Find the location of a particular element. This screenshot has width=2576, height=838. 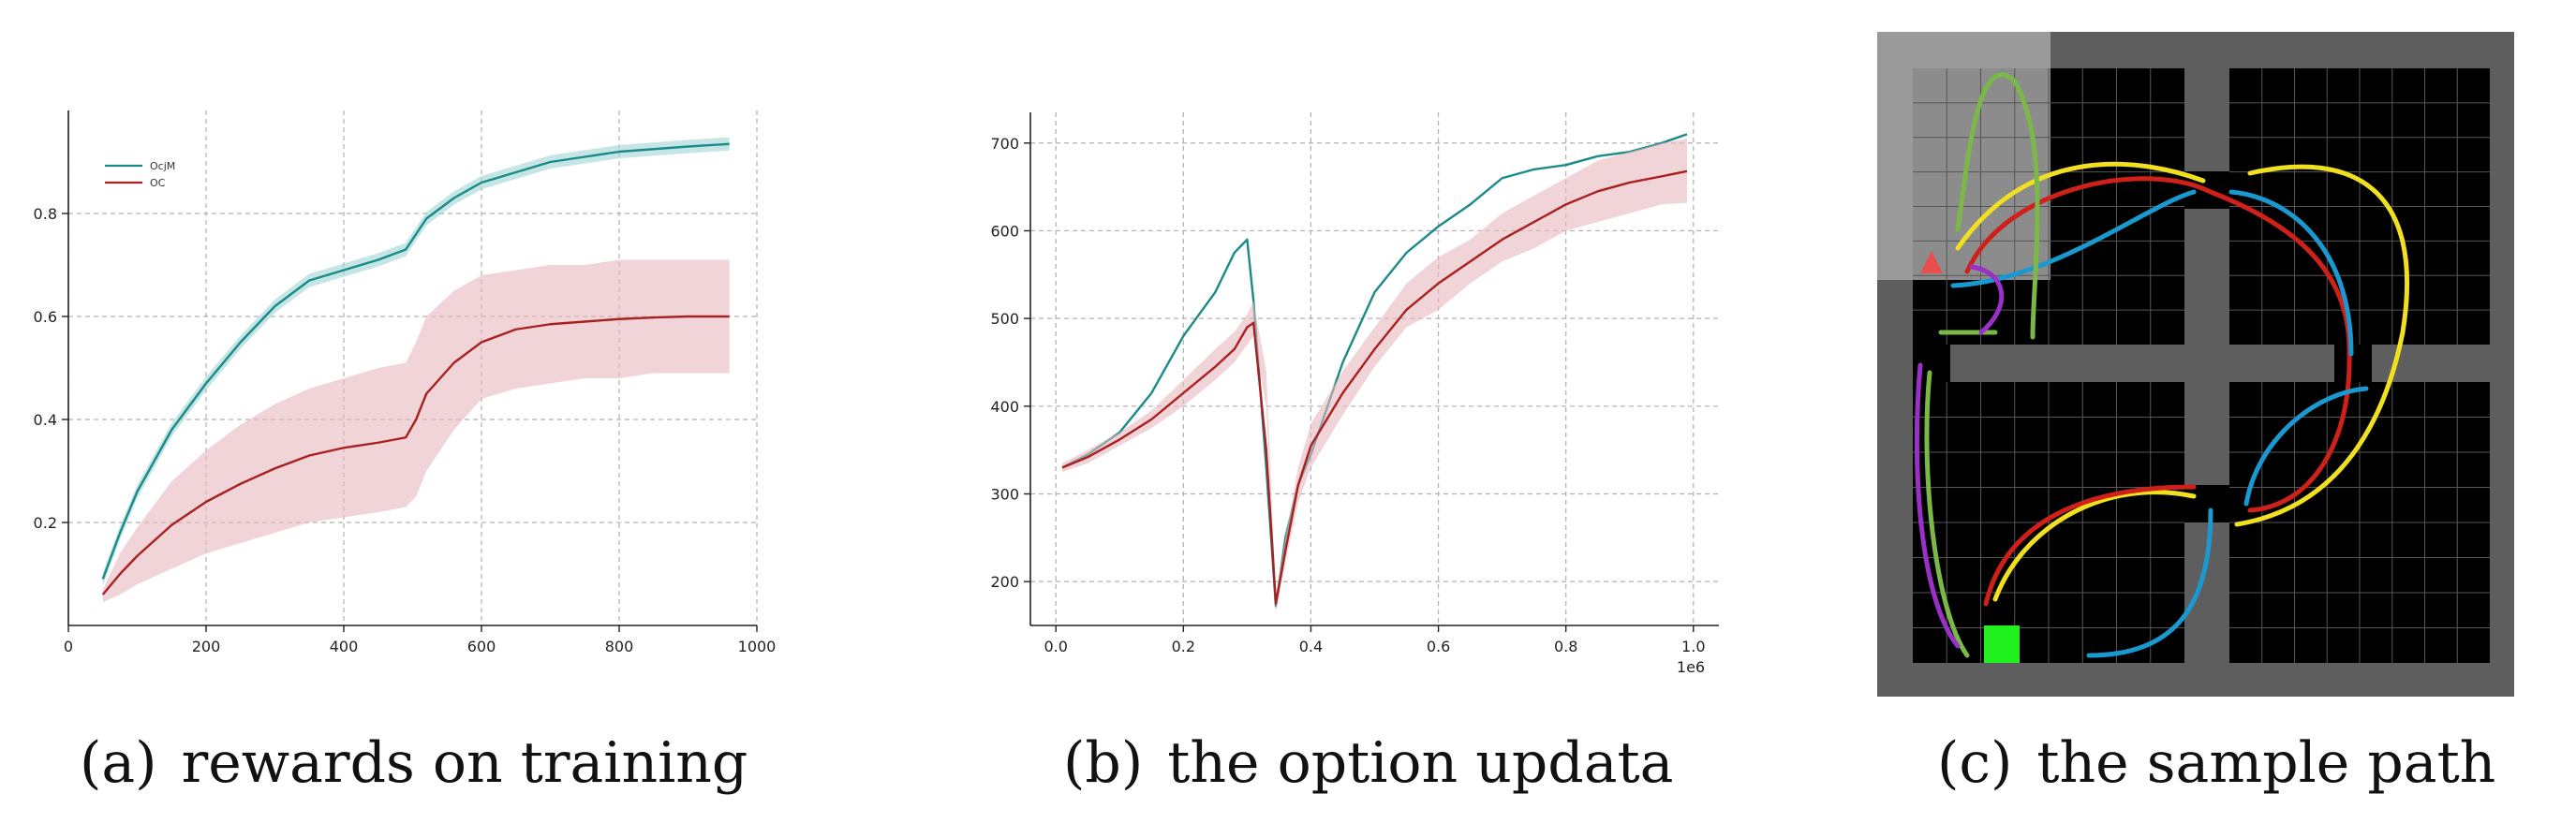

x-tick-label-3: 0.6 is located at coordinates (1438, 646).